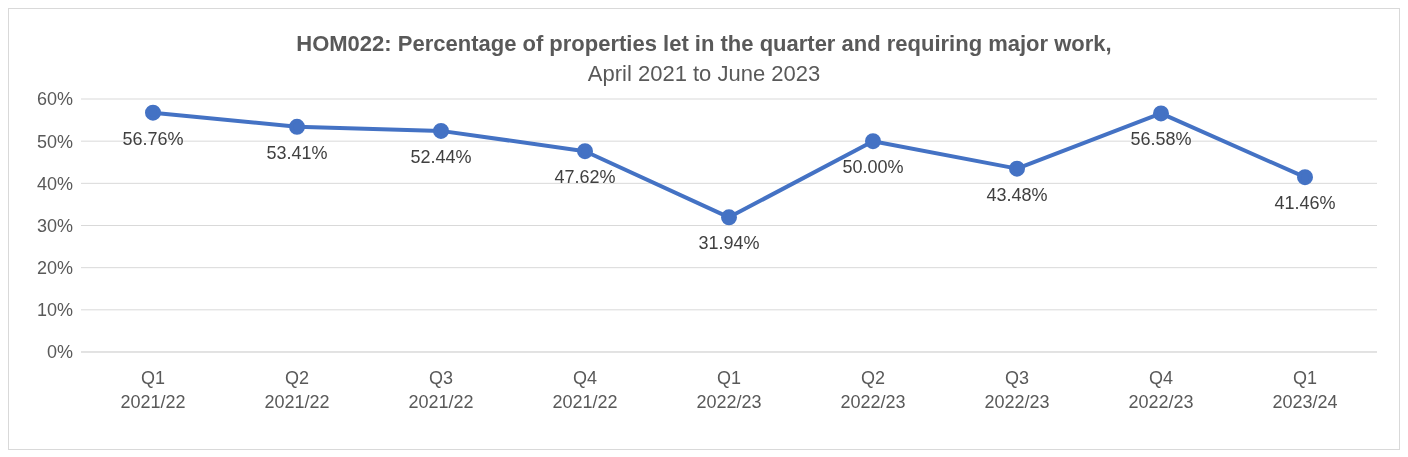  I want to click on y-tick-label: 0%, so click(59, 352).